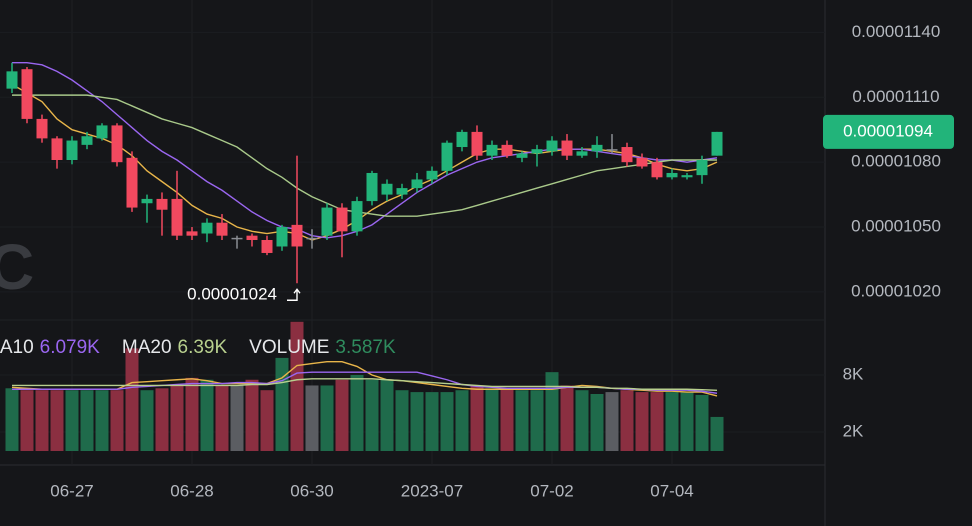 The height and width of the screenshot is (526, 972). I want to click on legend-value: 6.39K, so click(203, 347).